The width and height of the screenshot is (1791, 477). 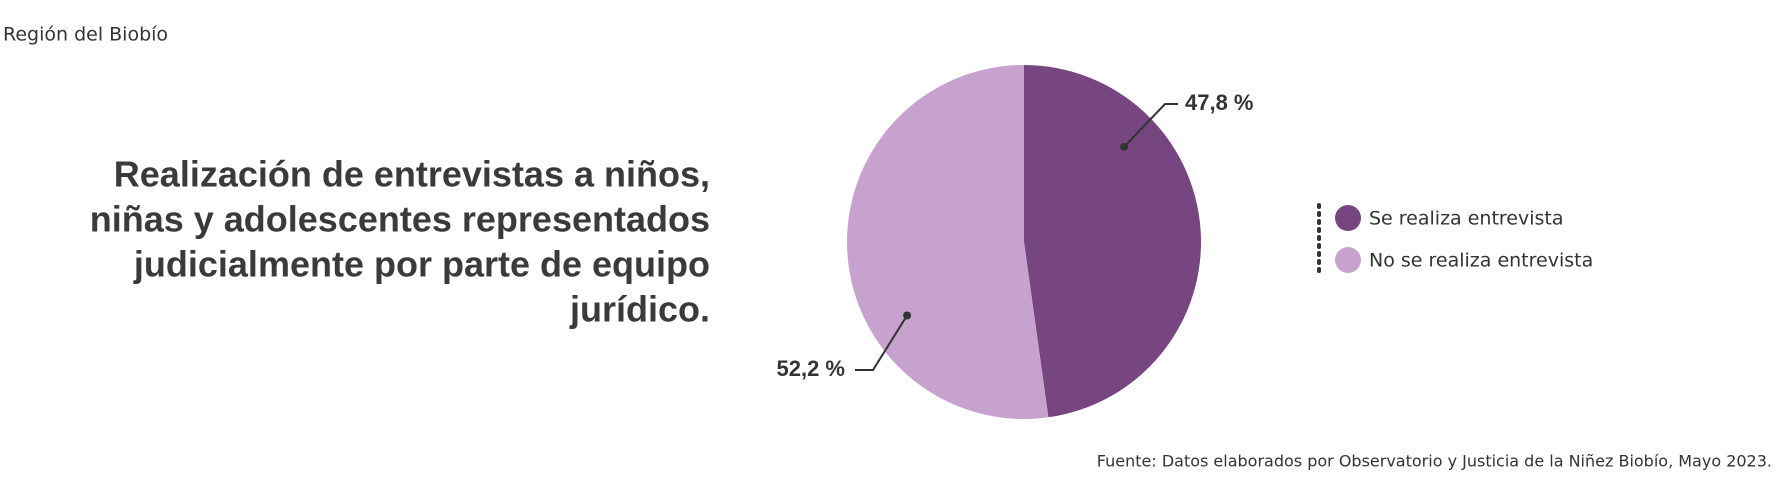 What do you see at coordinates (811, 368) in the screenshot?
I see `value-label: 52,2 %` at bounding box center [811, 368].